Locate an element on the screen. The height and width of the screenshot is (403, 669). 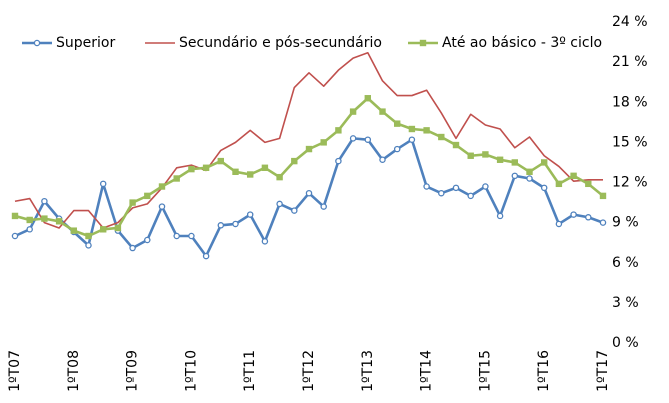
y-tick-label: 18 % is located at coordinates (630, 102).